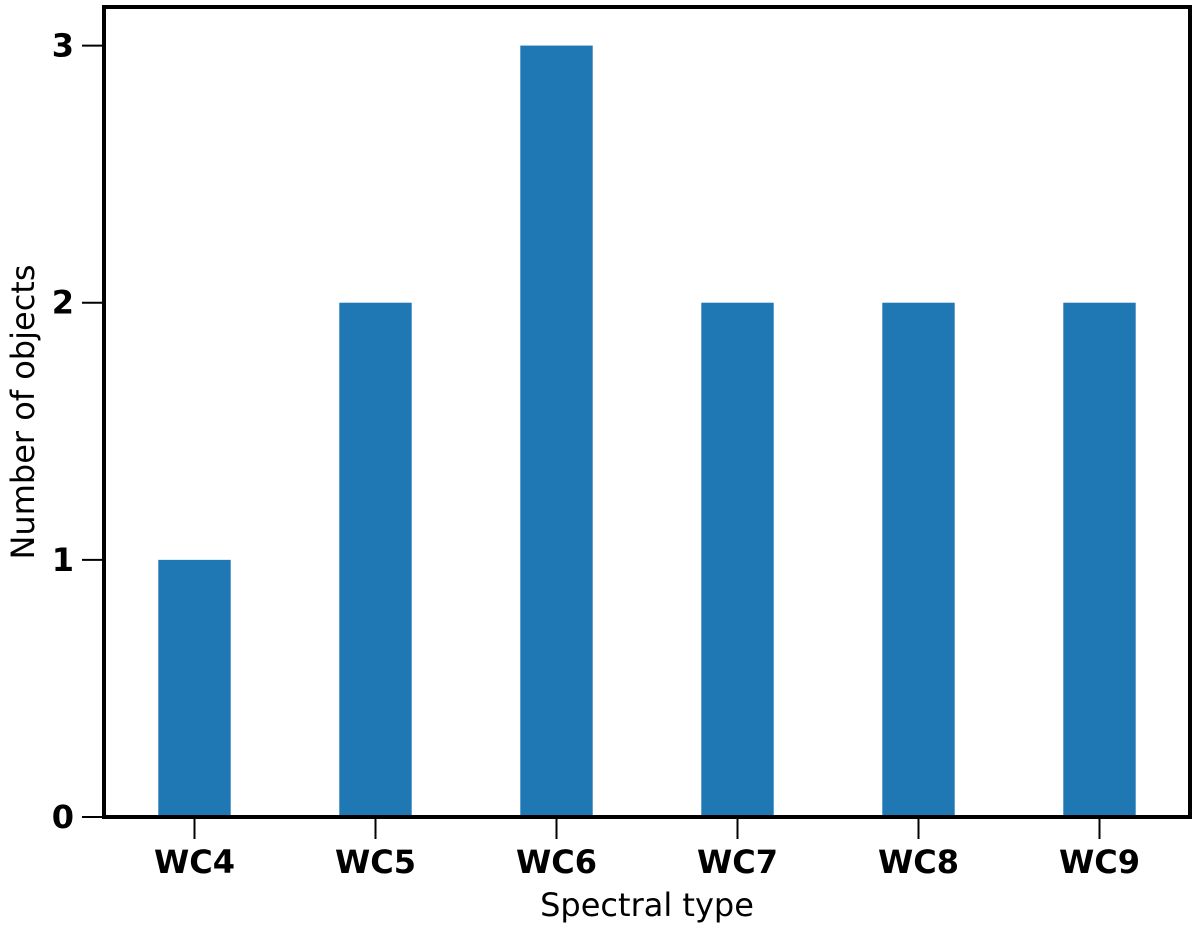 The image size is (1200, 931). What do you see at coordinates (78, 431) in the screenshot?
I see `y-ticks-group: 0 1 2 3` at bounding box center [78, 431].